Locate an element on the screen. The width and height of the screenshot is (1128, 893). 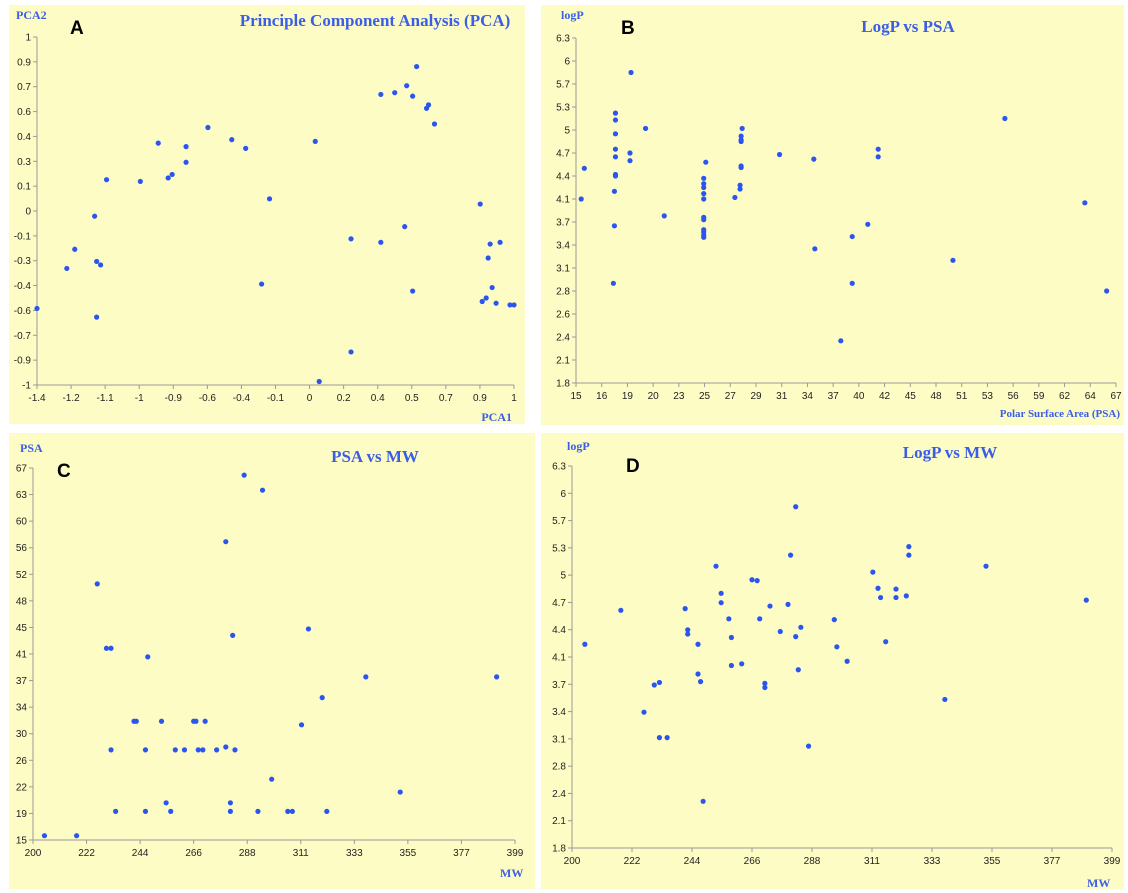
chart-title-logp-mw: LogP vs MW is located at coordinates (950, 452).